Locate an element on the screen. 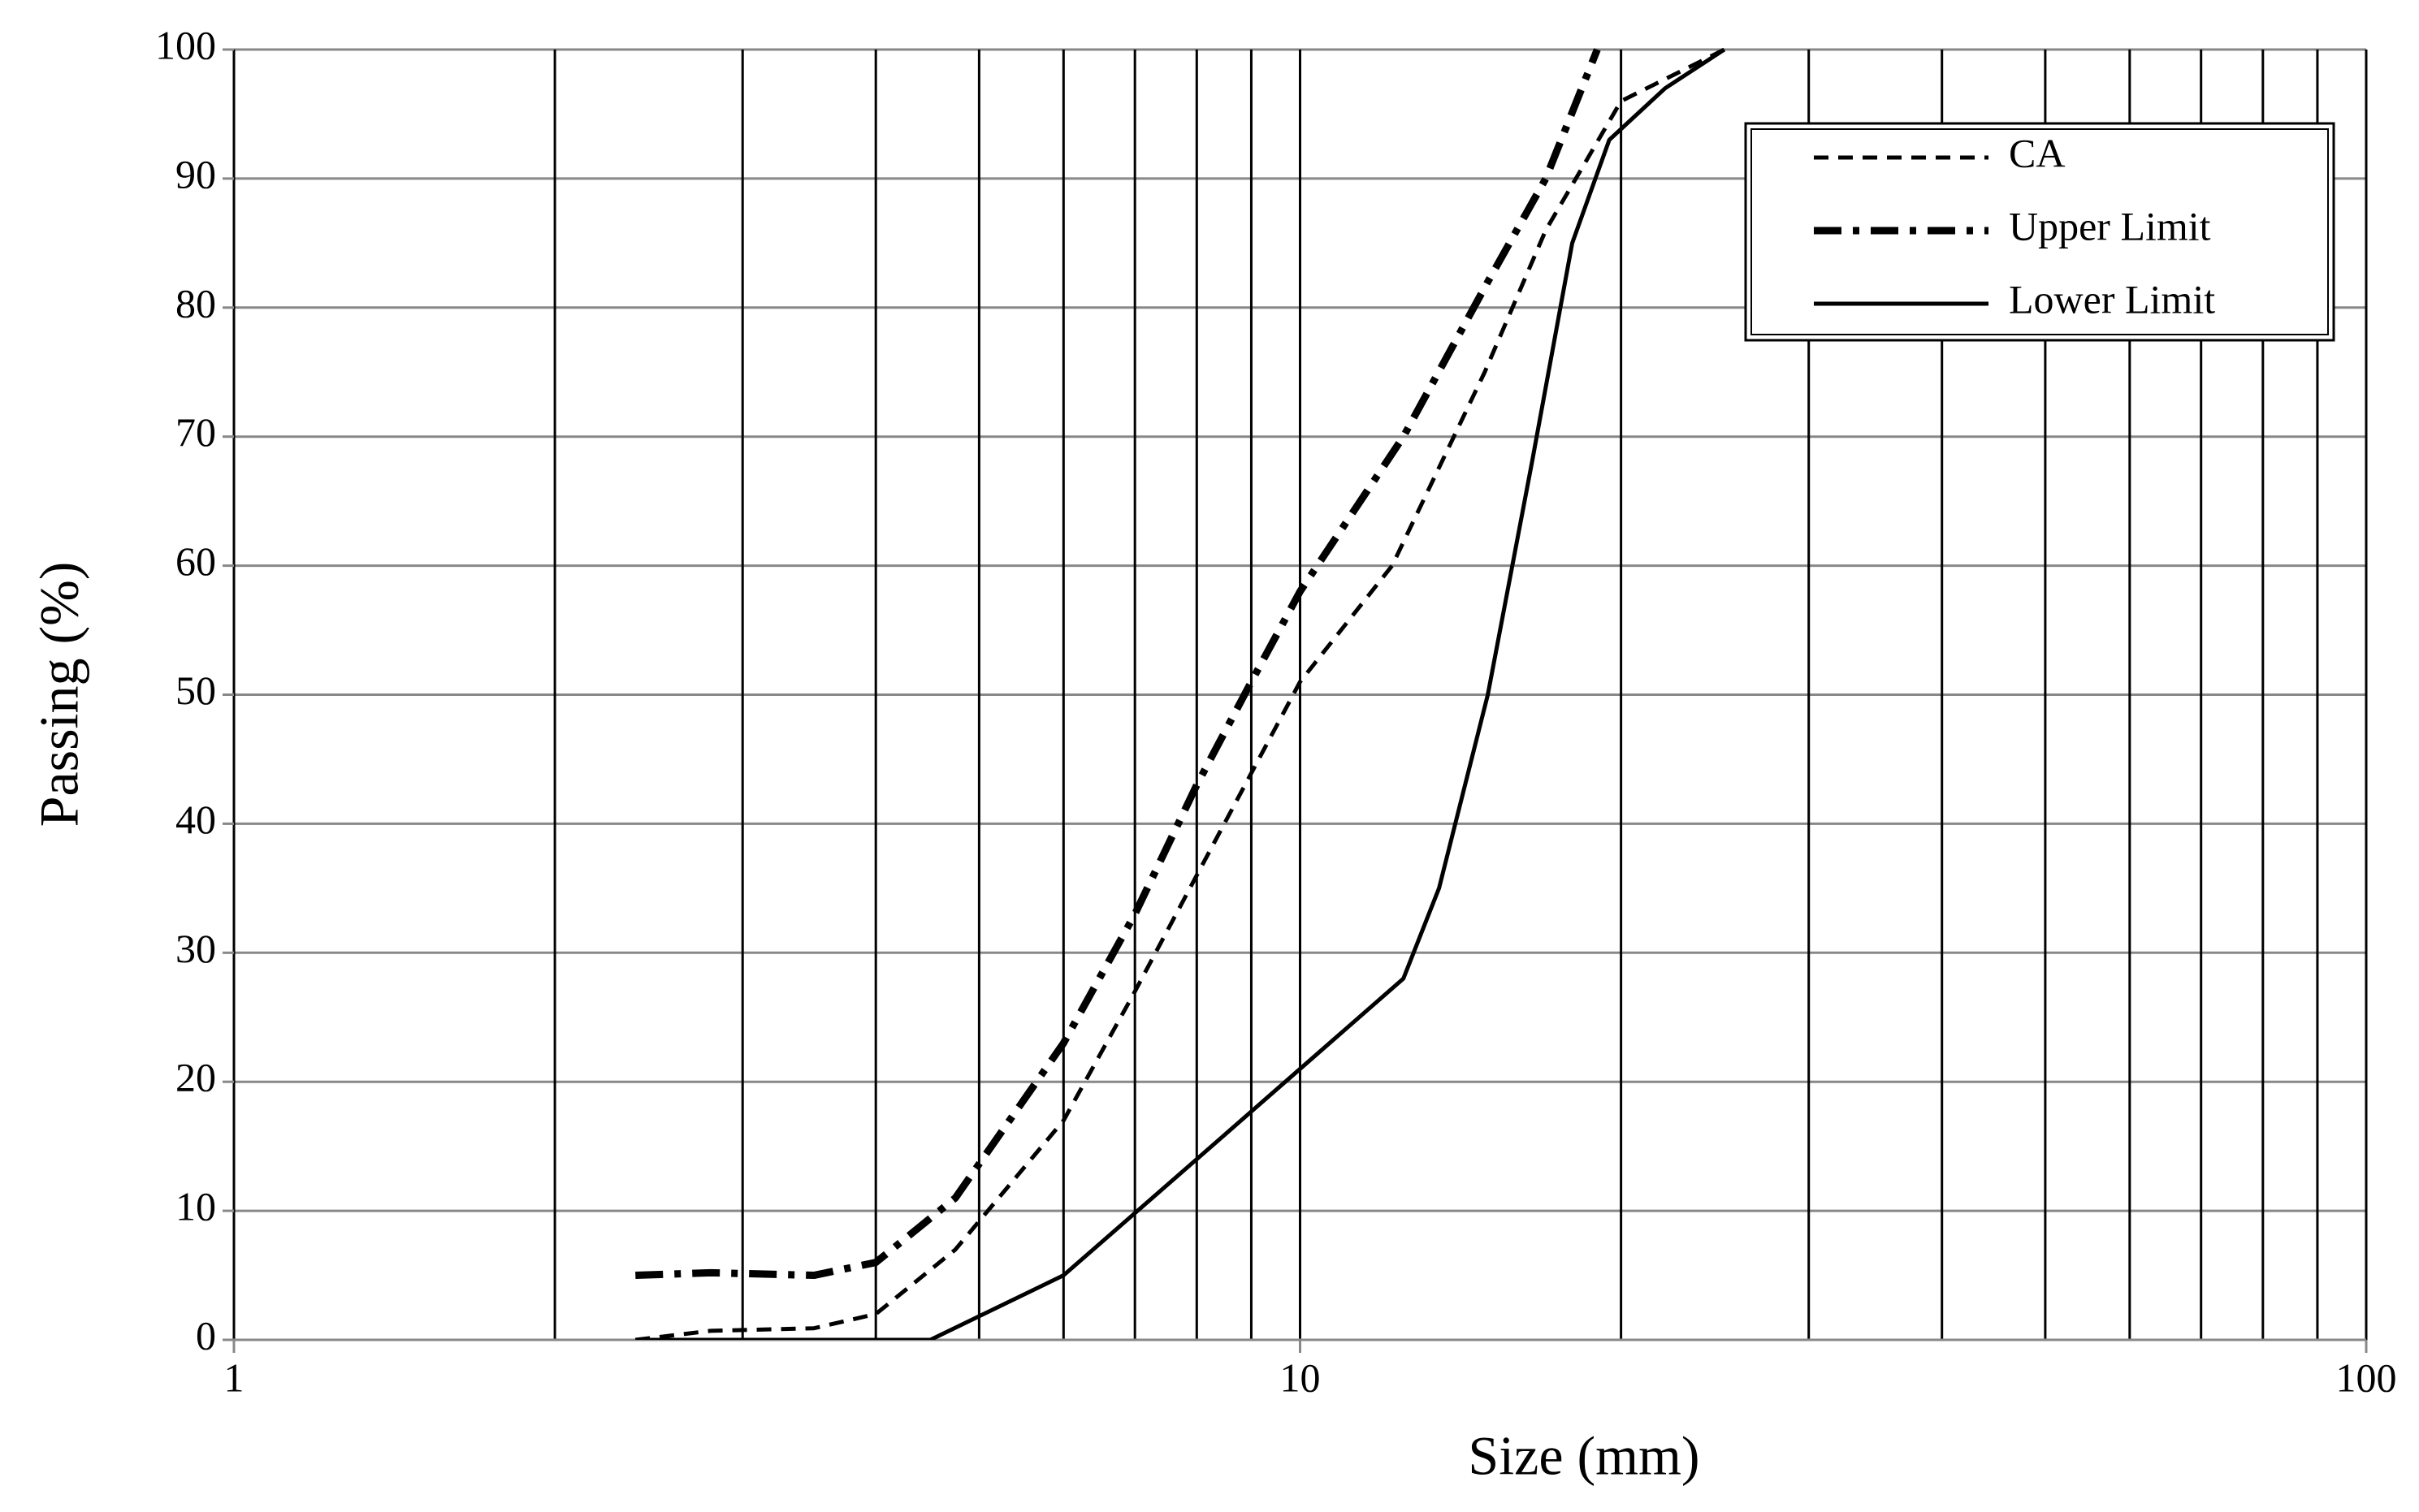  y-tick-label: 10 is located at coordinates (195, 1206).